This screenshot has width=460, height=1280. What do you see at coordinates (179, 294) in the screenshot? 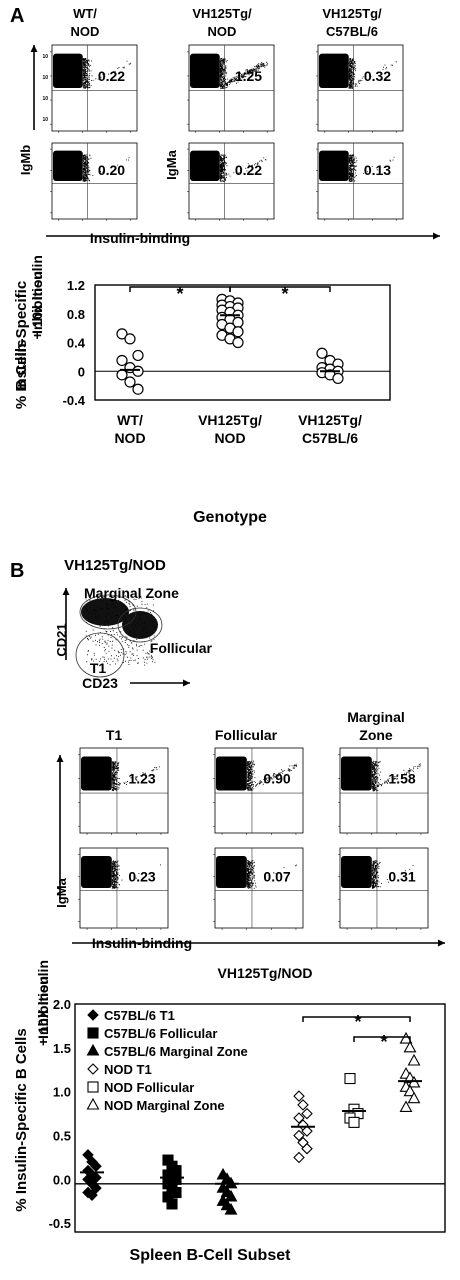
I see `sig-star: *` at bounding box center [179, 294].